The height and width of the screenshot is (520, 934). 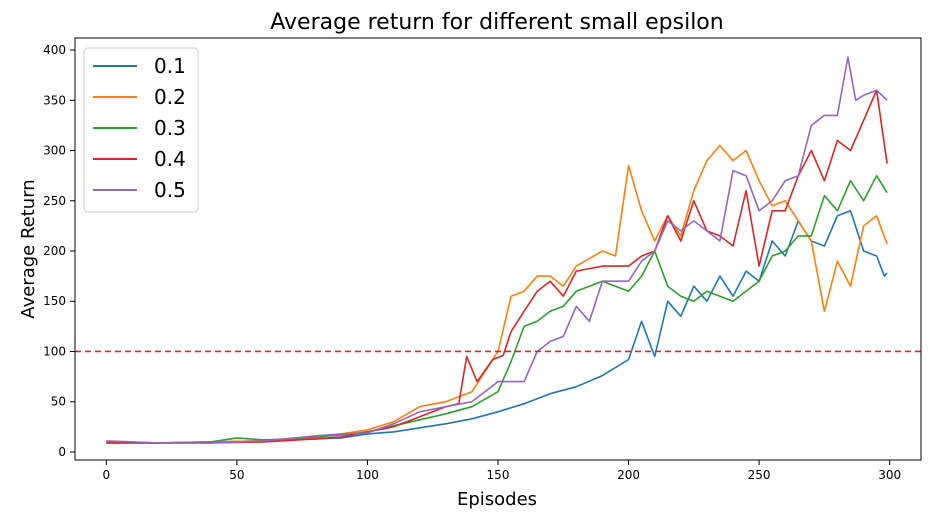 What do you see at coordinates (54, 351) in the screenshot?
I see `y-tick-label: 100` at bounding box center [54, 351].